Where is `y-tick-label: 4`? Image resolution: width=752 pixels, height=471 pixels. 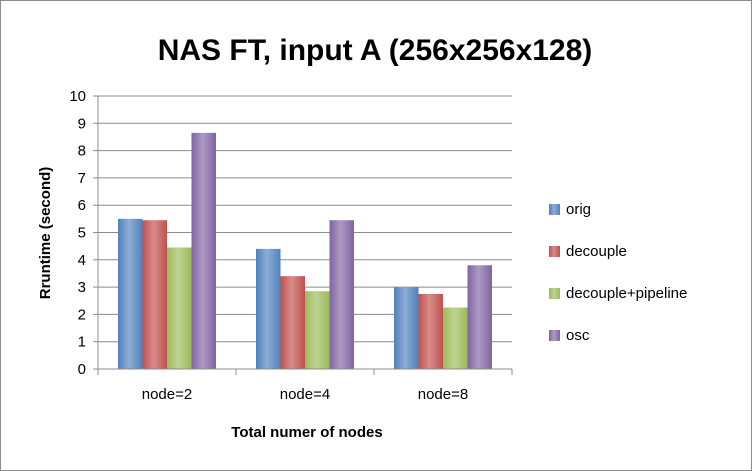 y-tick-label: 4 is located at coordinates (82, 260).